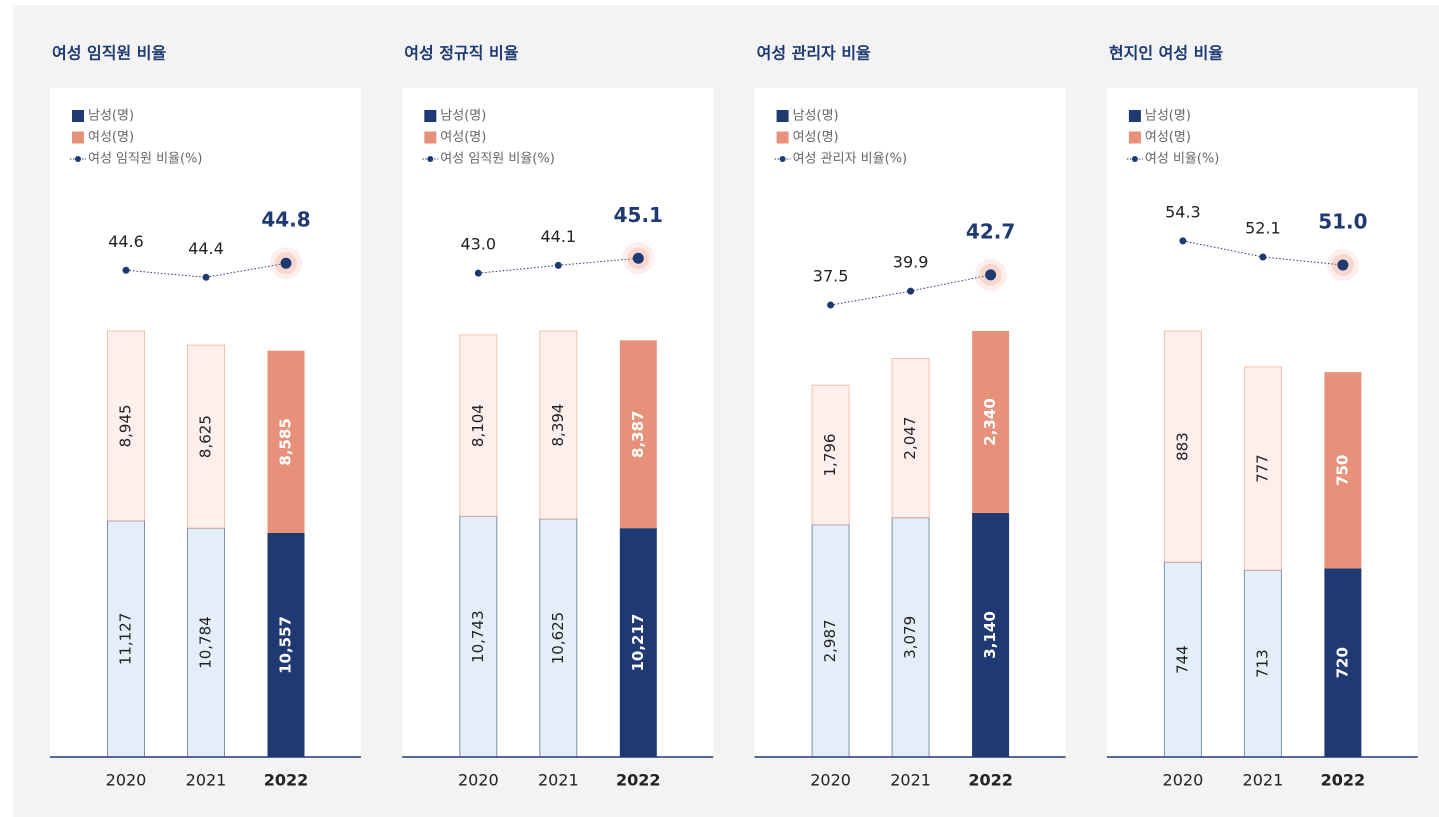  I want to click on bar-value-label: 750, so click(1342, 470).